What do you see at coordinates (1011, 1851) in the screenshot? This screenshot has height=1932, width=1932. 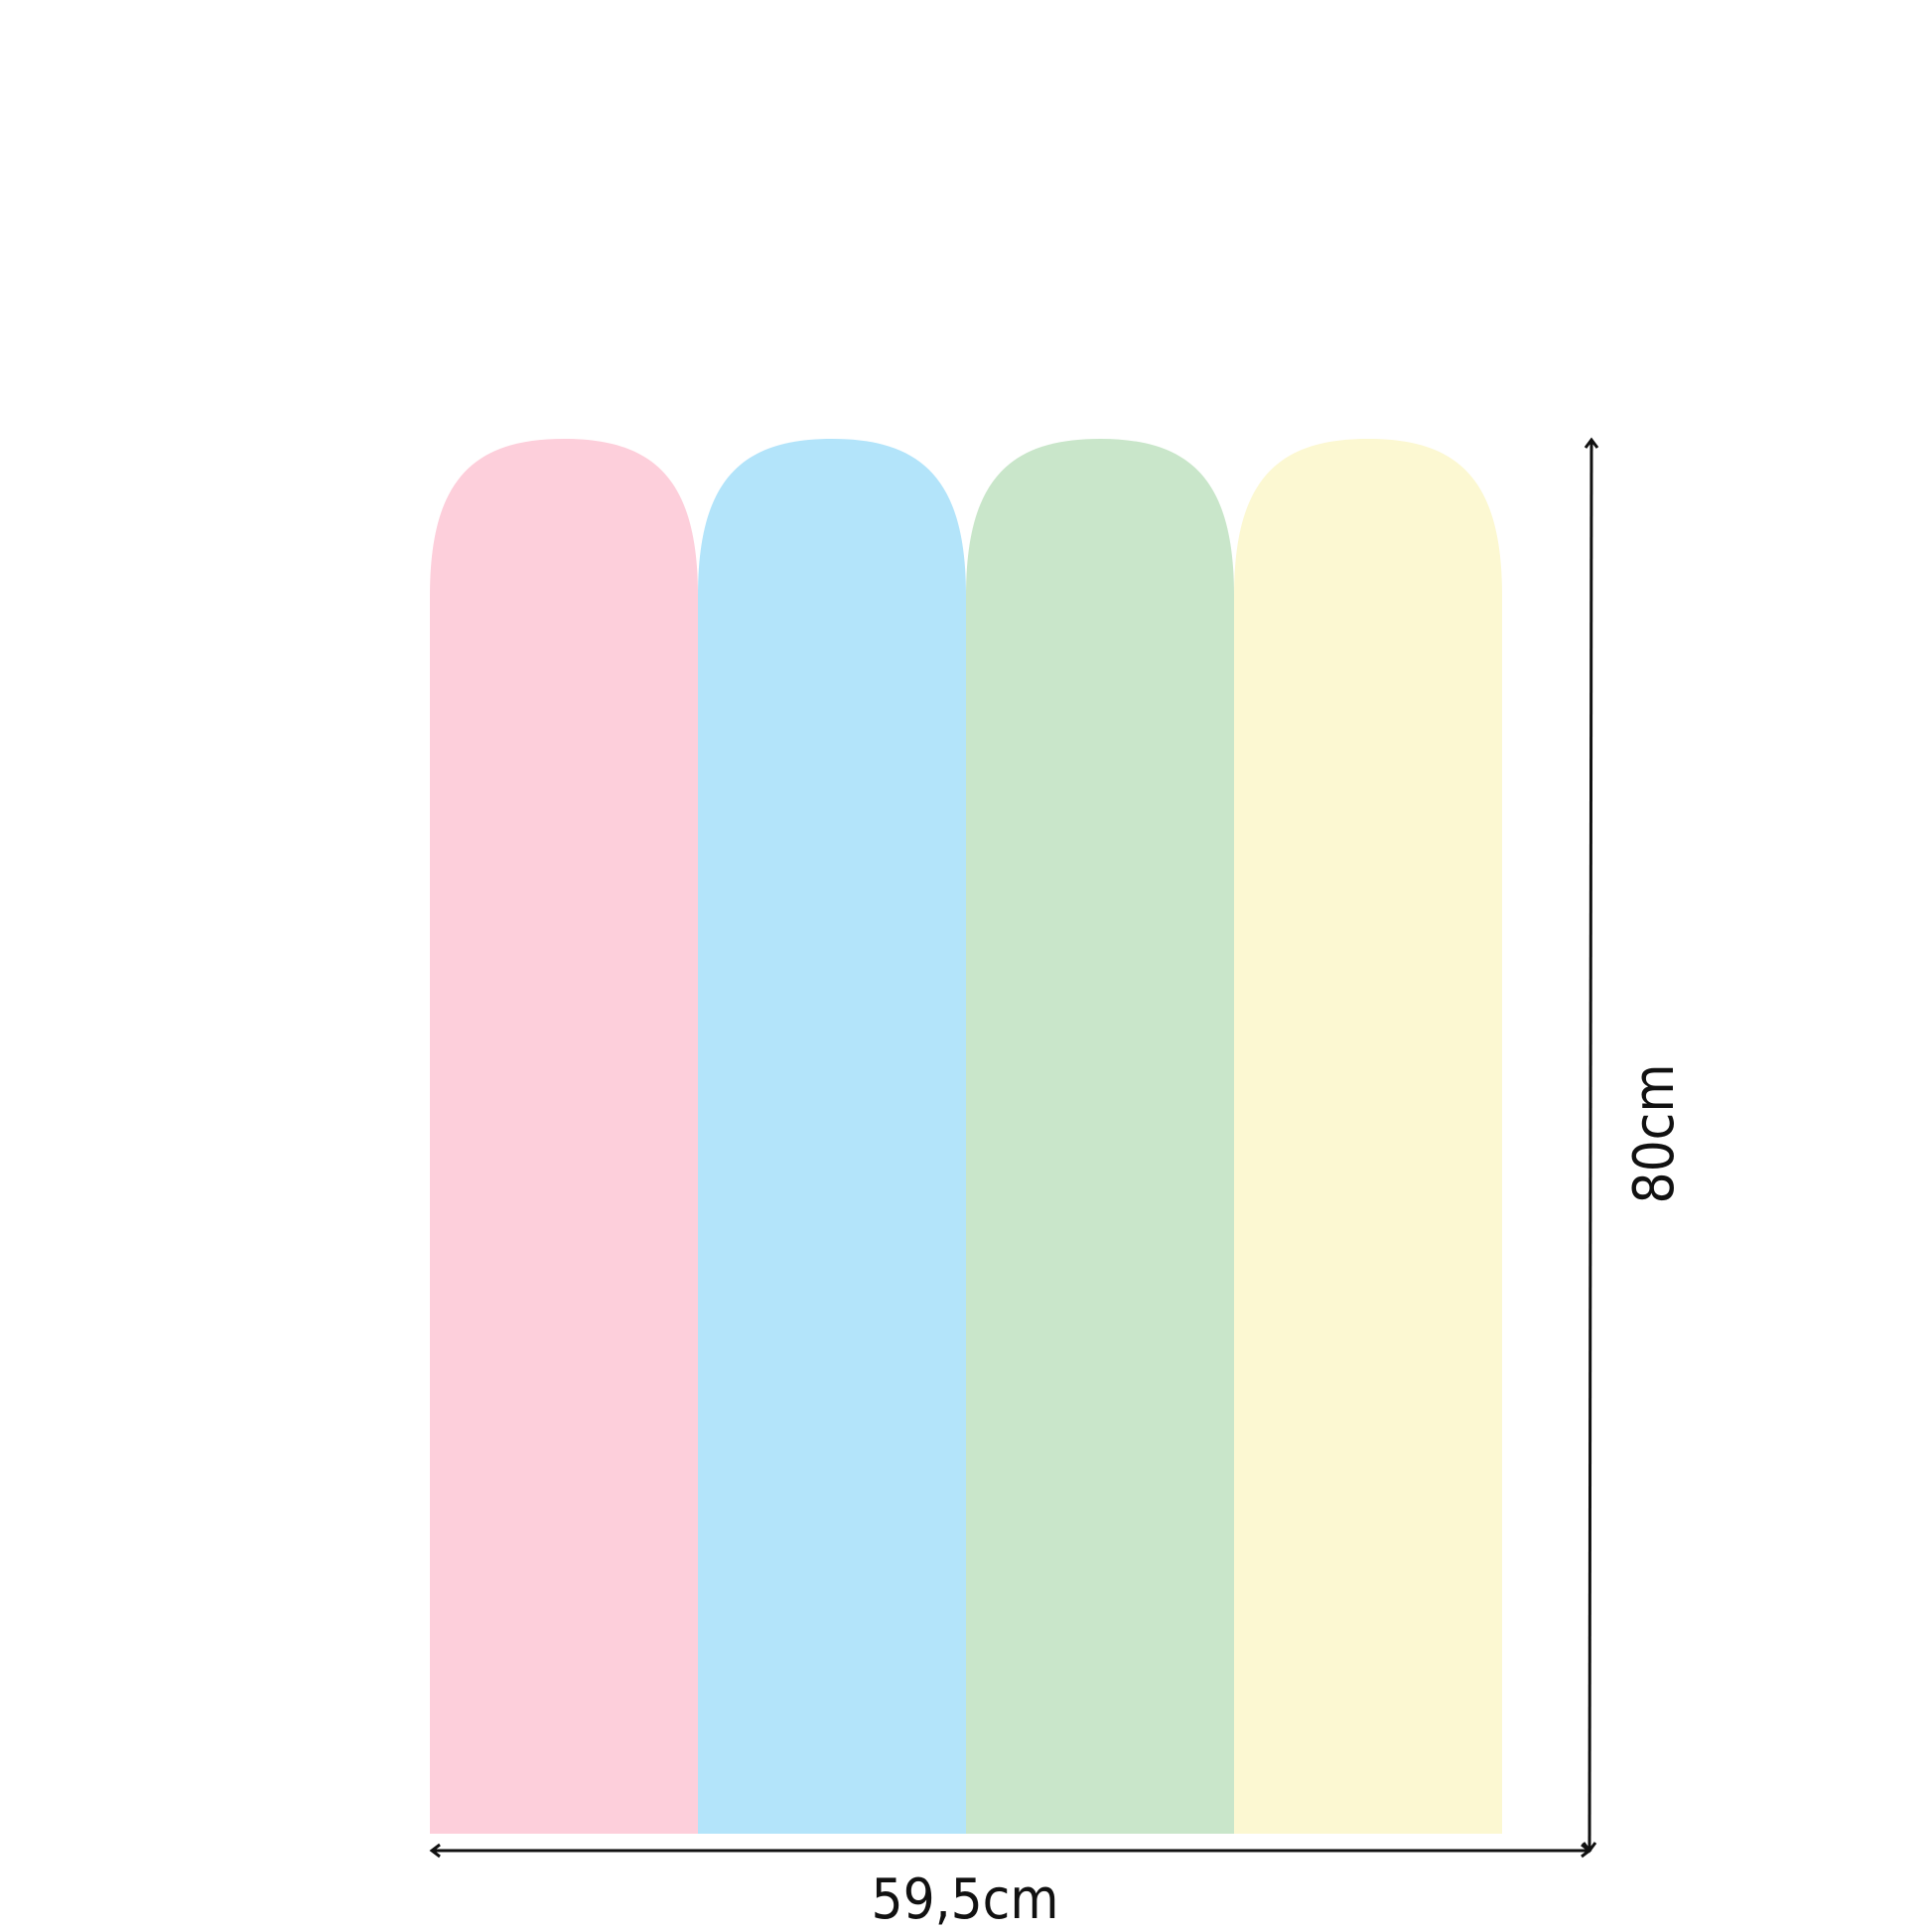 I see `width-dimension` at bounding box center [1011, 1851].